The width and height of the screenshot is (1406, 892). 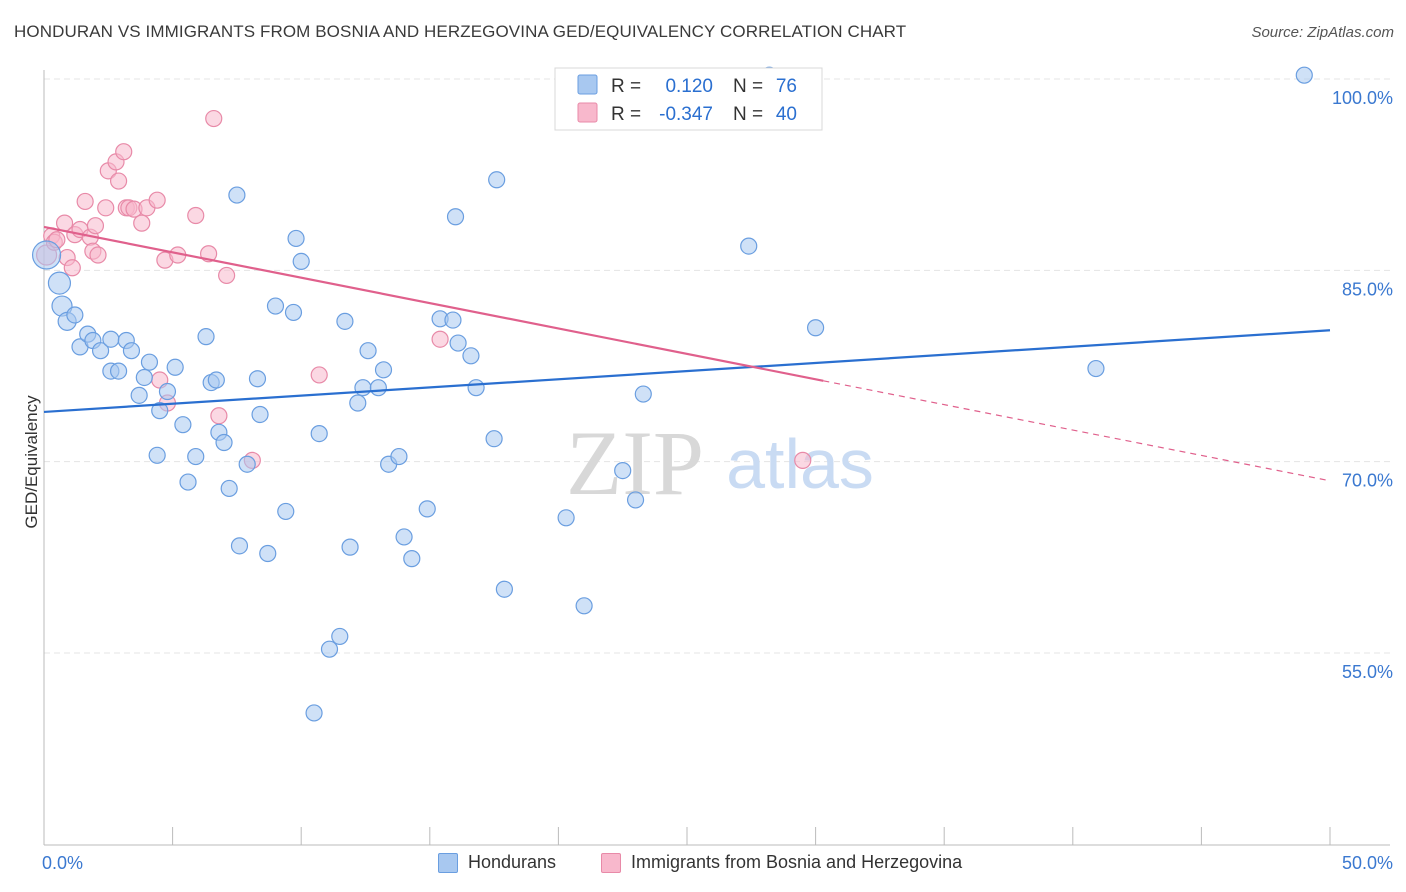 What do you see at coordinates (31, 462) in the screenshot?
I see `y-axis-label: GED/Equivalency` at bounding box center [31, 462].